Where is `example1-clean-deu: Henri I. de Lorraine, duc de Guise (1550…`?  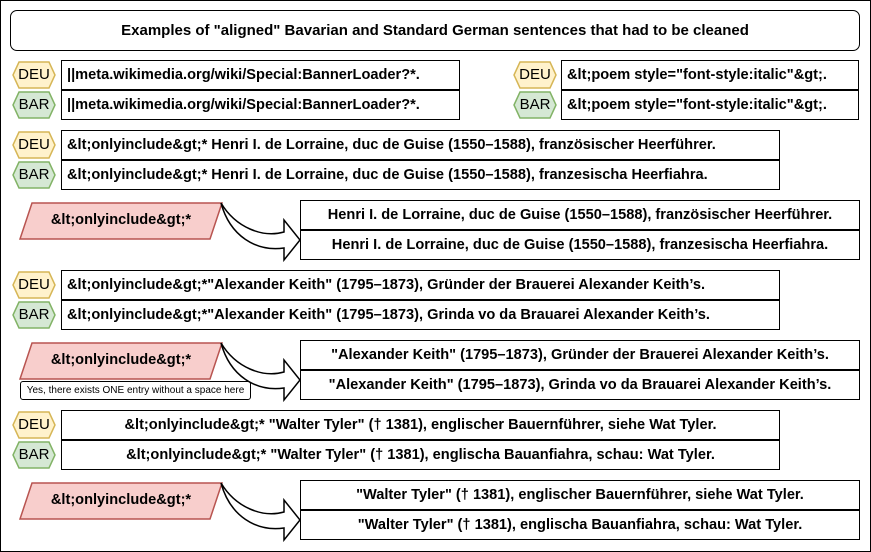
example1-clean-deu: Henri I. de Lorraine, duc de Guise (1550… is located at coordinates (580, 215).